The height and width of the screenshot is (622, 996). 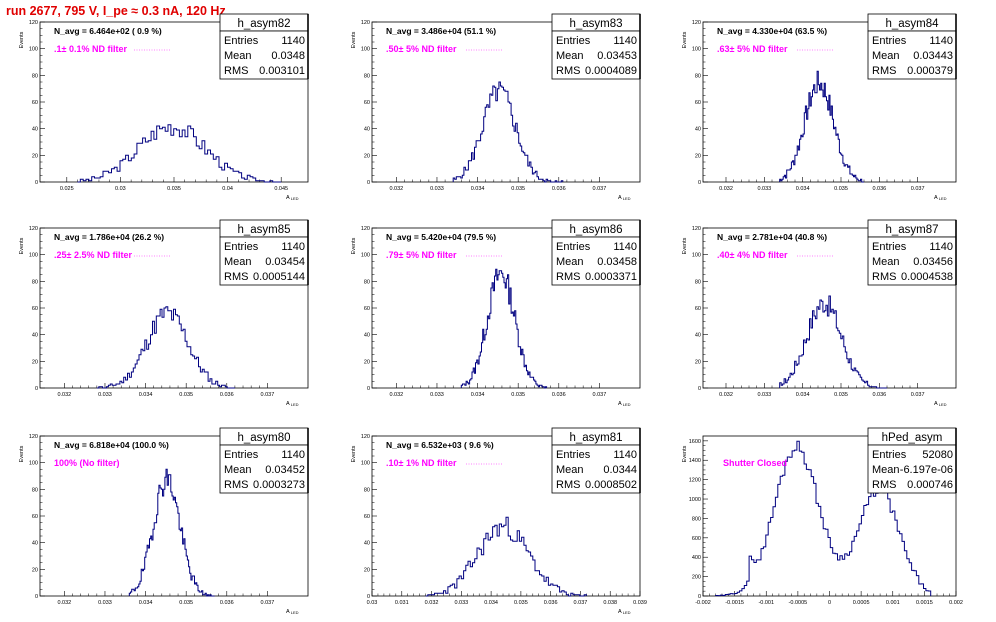 I want to click on canvas-title: run 2677, 795 V, I_pe ≈ 0.3 nA, 120 Hz, so click(x=116, y=11).